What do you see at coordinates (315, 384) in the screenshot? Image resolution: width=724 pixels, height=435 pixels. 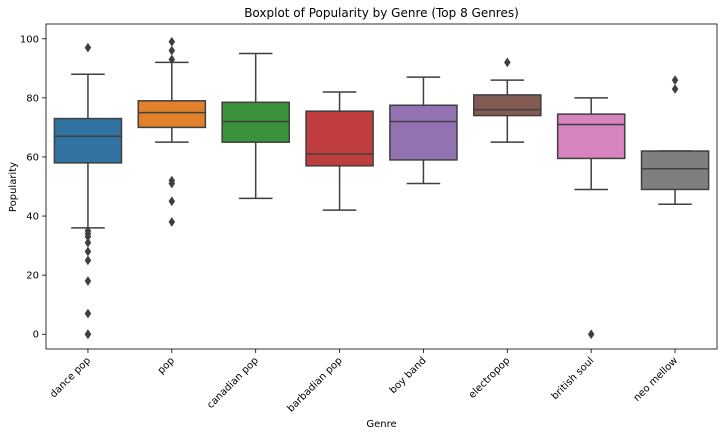 I see `x-tick-label: barbadian pop` at bounding box center [315, 384].